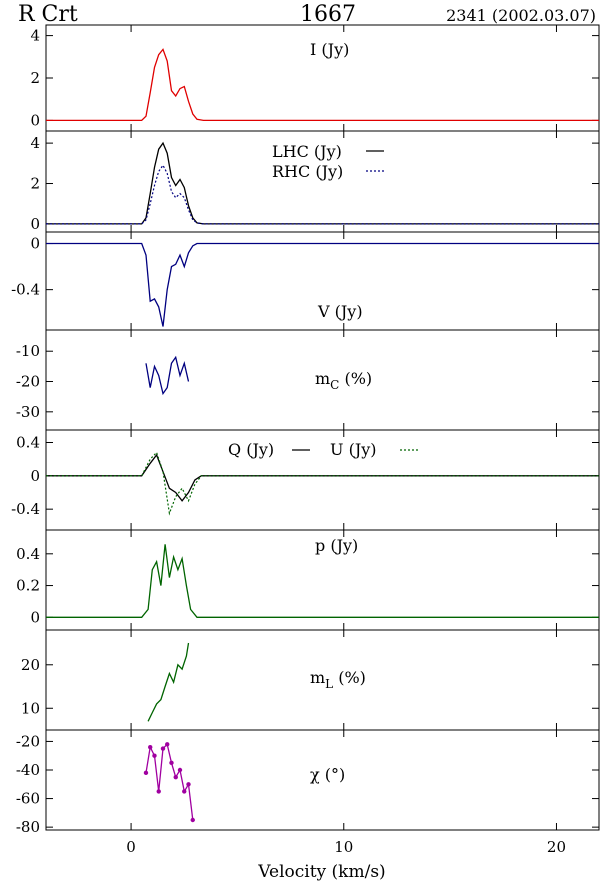  What do you see at coordinates (30, 665) in the screenshot?
I see `y-tick-label: 20` at bounding box center [30, 665].